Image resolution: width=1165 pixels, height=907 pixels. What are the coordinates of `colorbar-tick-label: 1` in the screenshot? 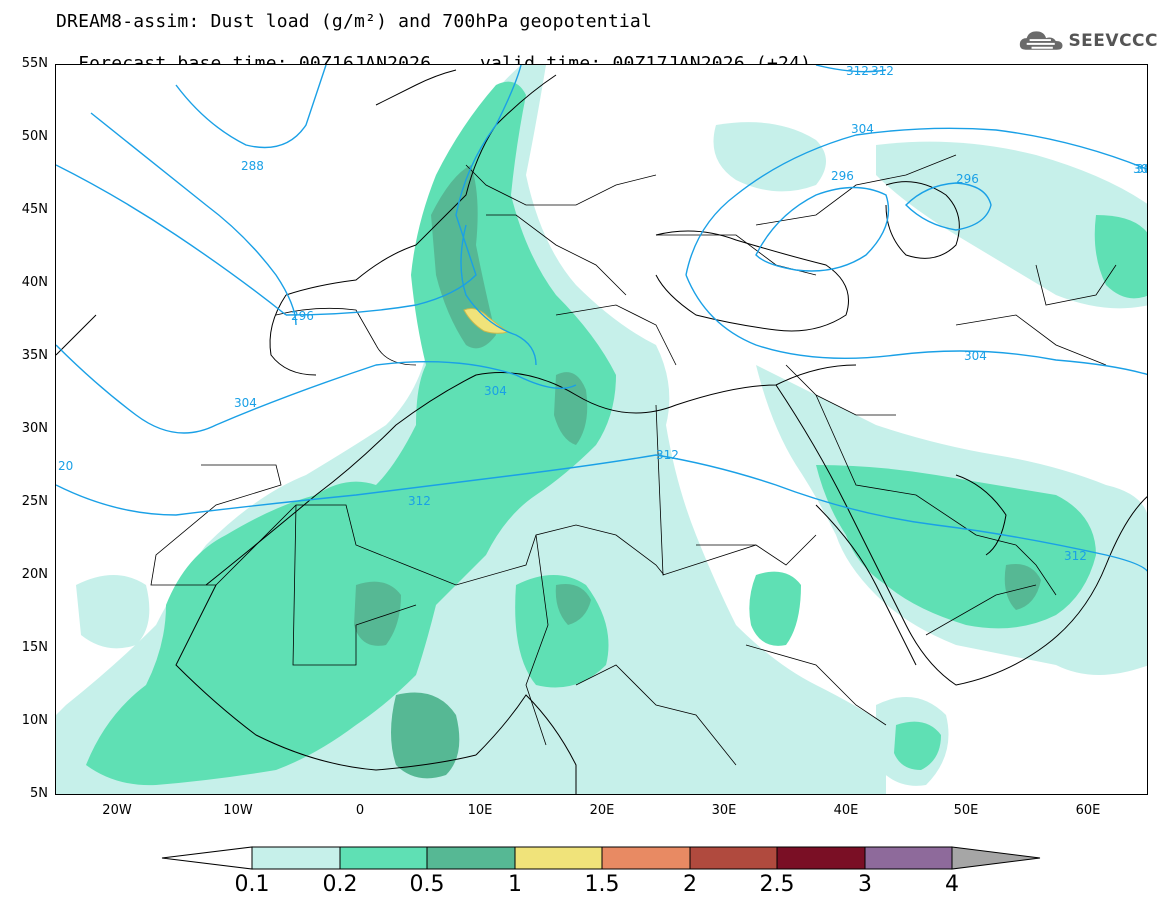 It's located at (515, 884).